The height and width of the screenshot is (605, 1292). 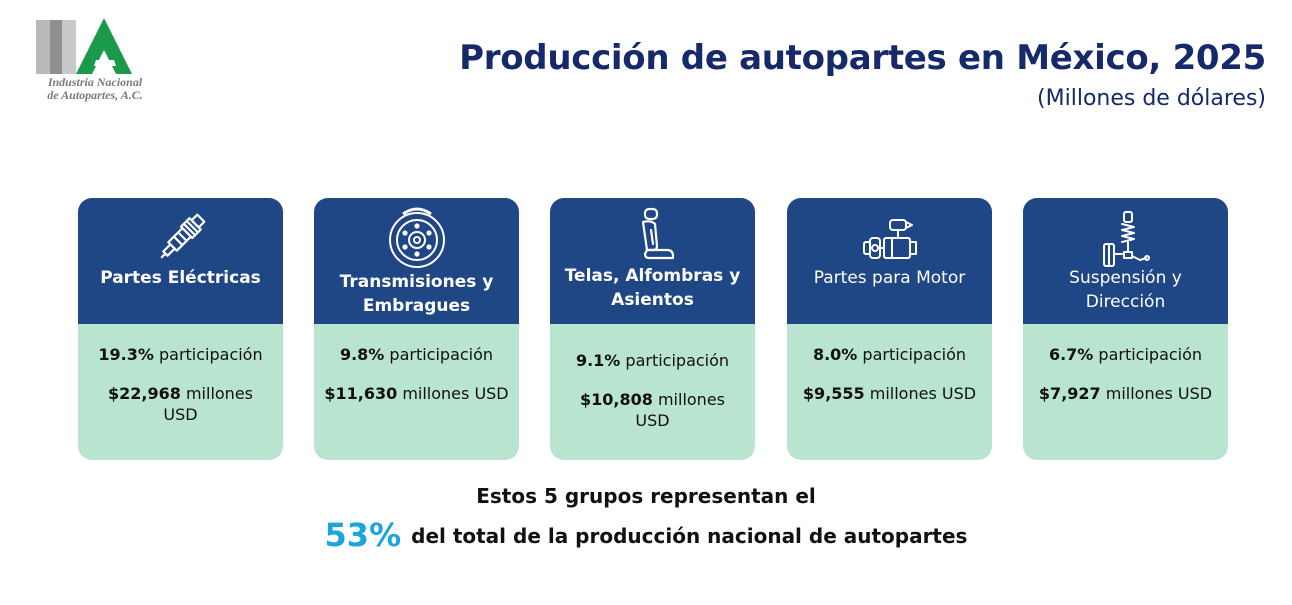 I want to click on card-header: Suspensión y Dirección, so click(x=1125, y=261).